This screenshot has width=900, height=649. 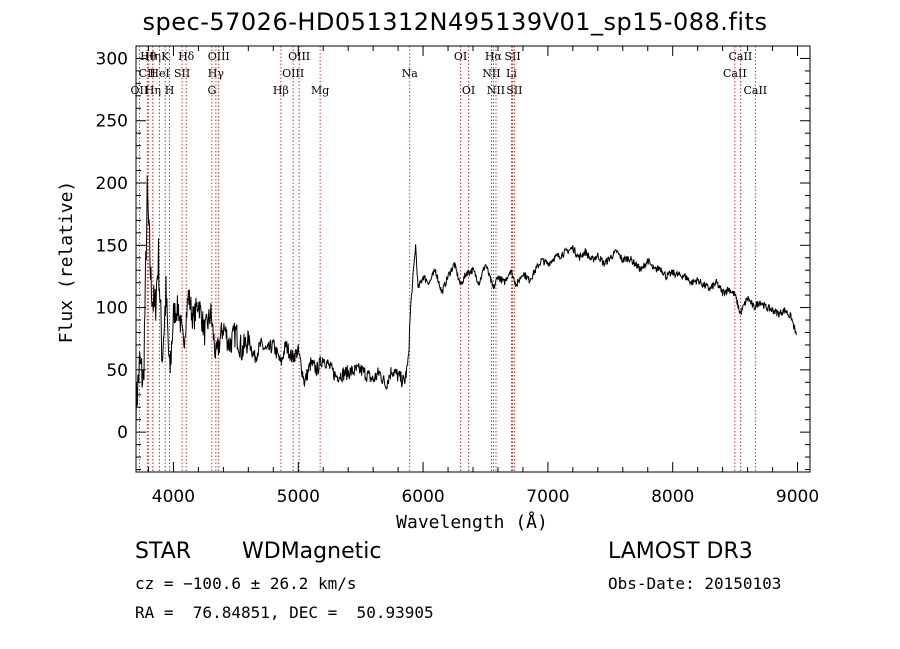 What do you see at coordinates (112, 122) in the screenshot?
I see `y-tick-label: 250` at bounding box center [112, 122].